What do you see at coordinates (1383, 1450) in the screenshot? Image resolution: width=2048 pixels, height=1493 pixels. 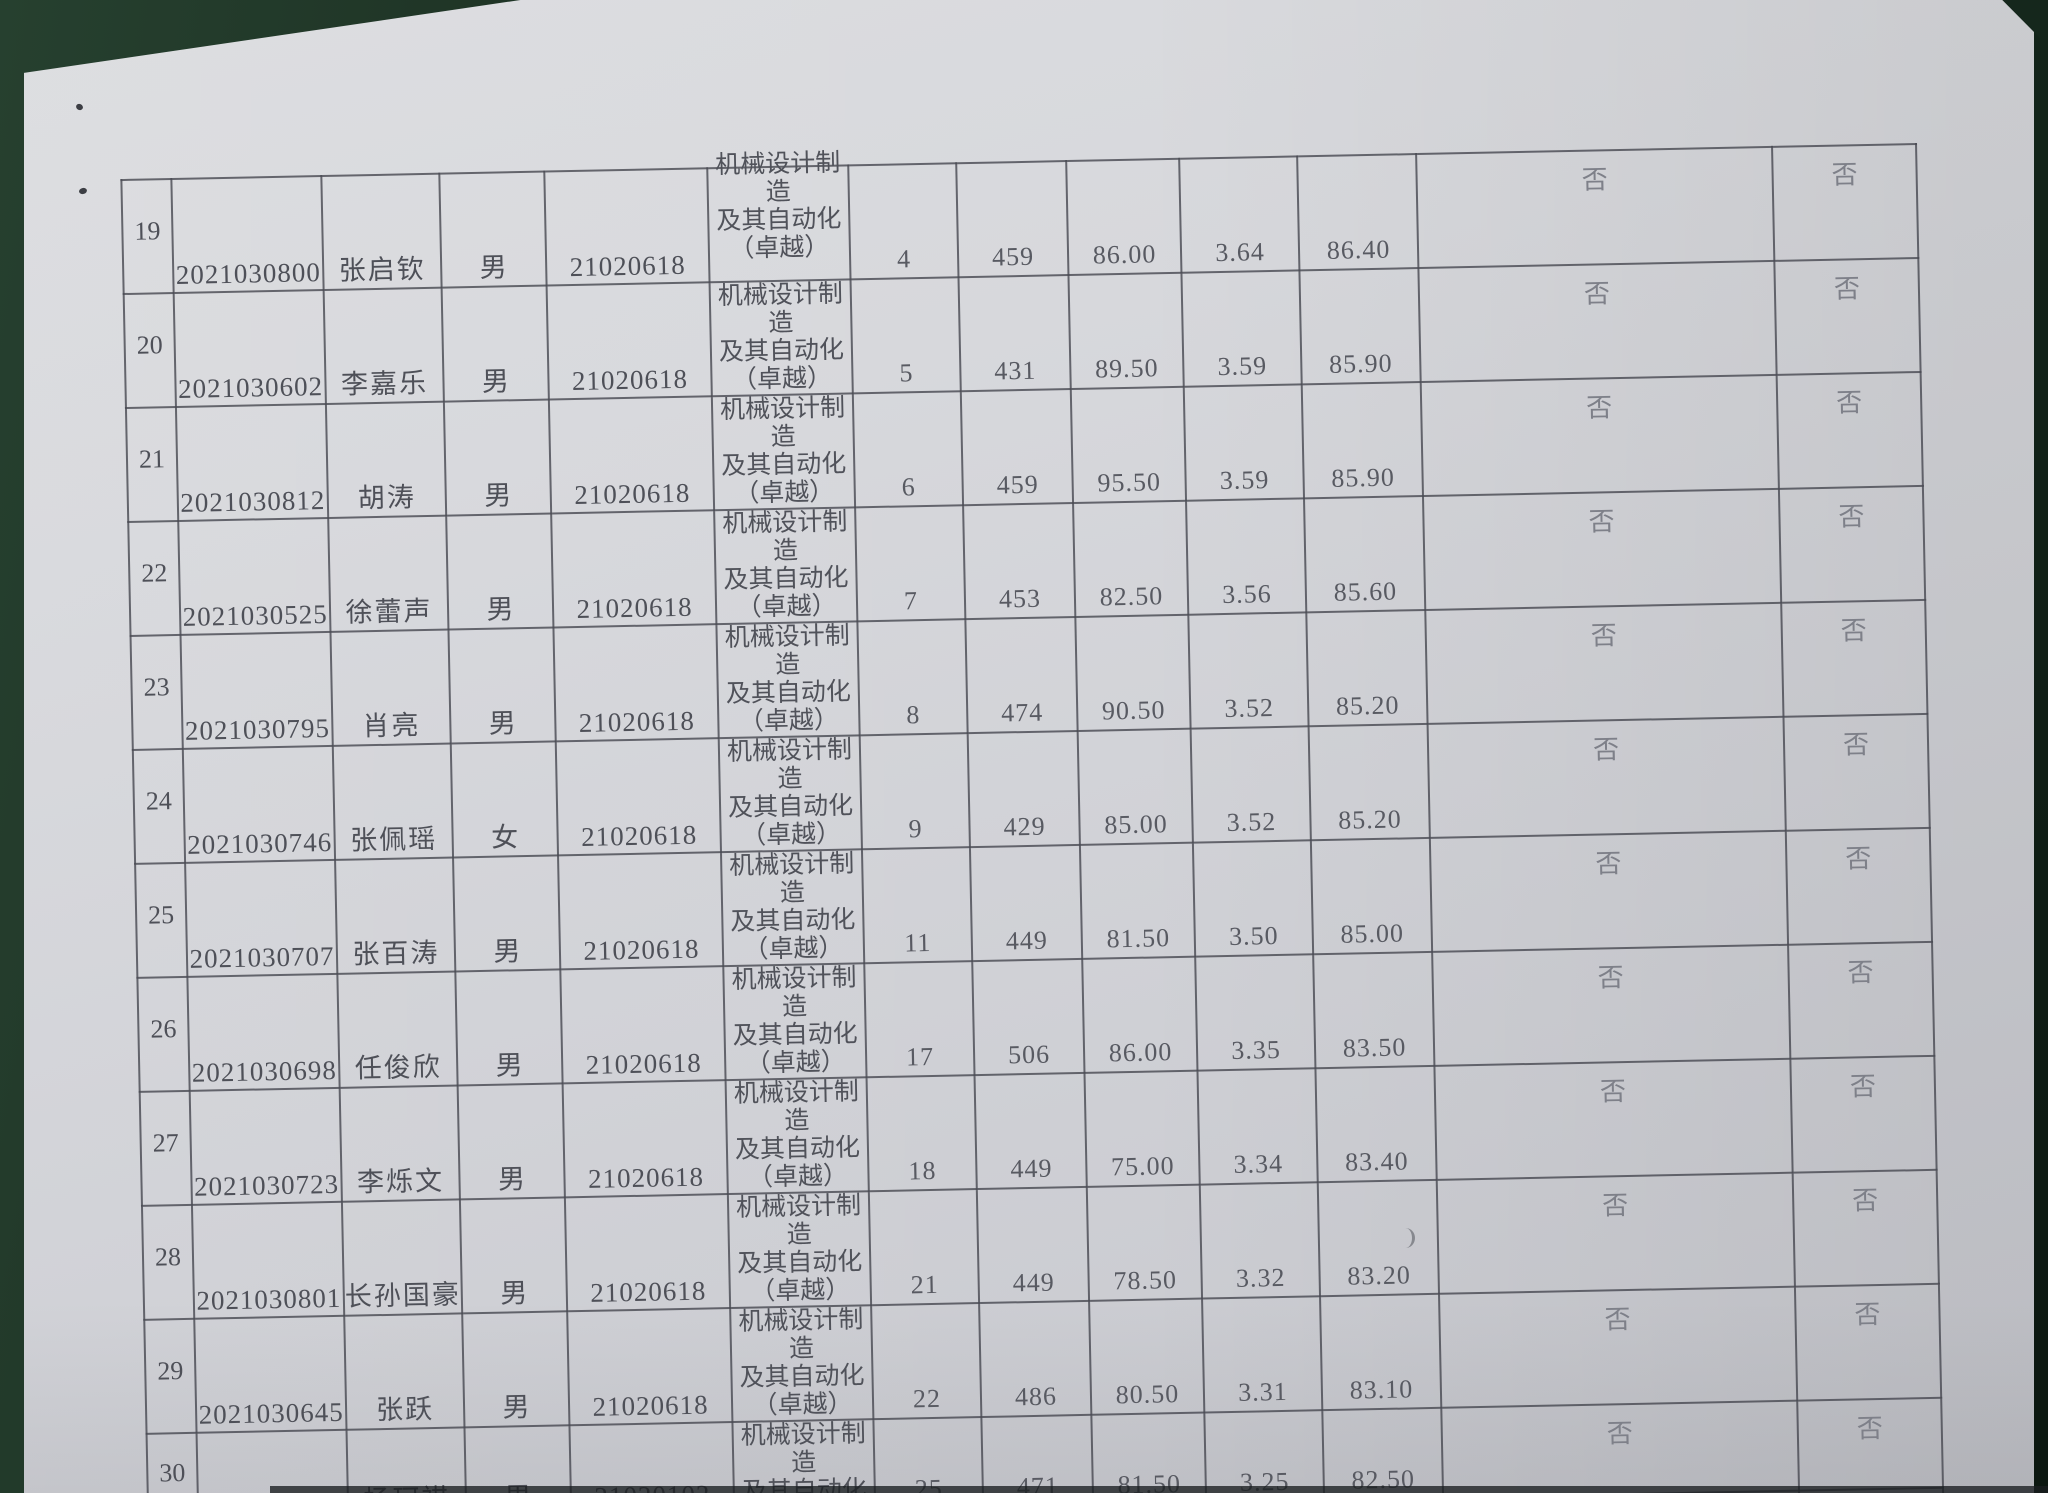 I see `cell-composite: 82.50` at bounding box center [1383, 1450].